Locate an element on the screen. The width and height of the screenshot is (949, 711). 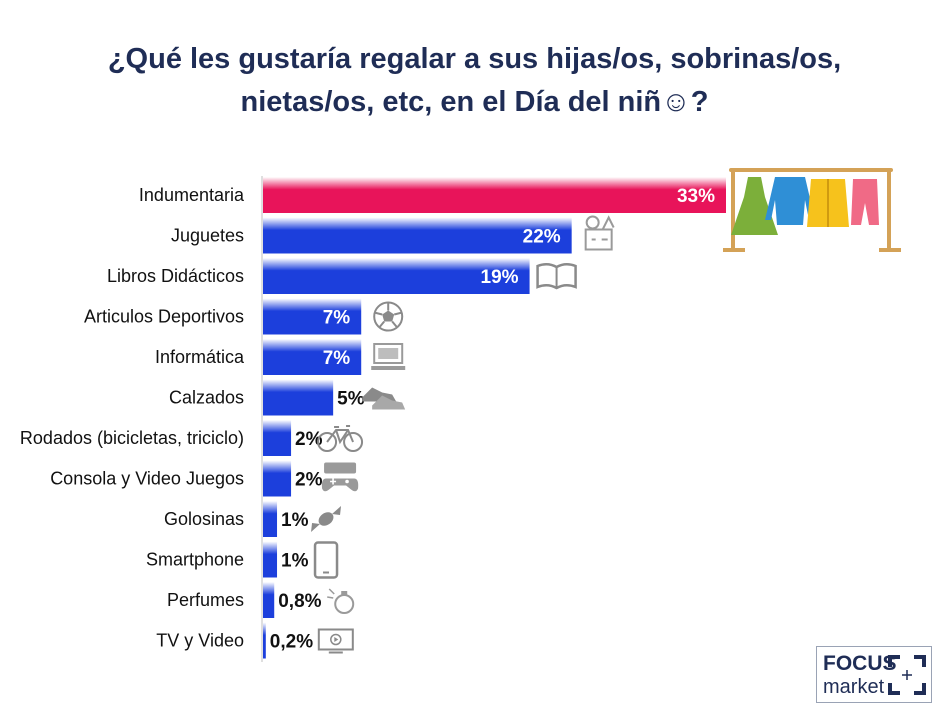
bicycle-icon is located at coordinates (340, 438).